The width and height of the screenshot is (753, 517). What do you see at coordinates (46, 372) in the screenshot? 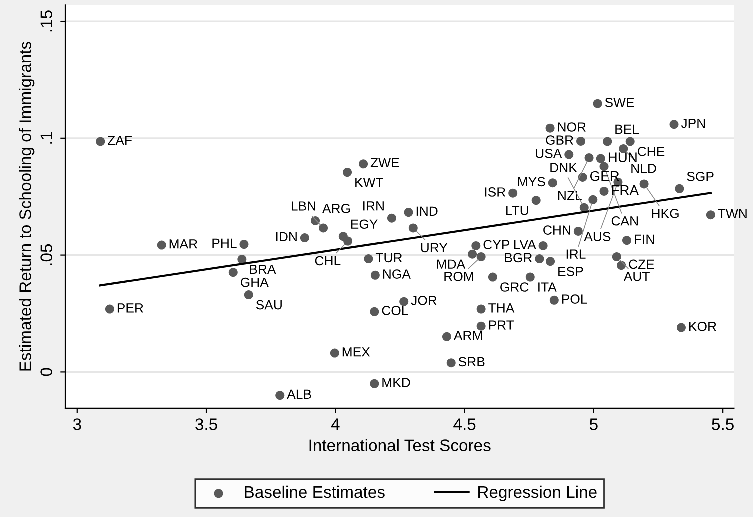
I see `y-tick-label: 0` at bounding box center [46, 372].